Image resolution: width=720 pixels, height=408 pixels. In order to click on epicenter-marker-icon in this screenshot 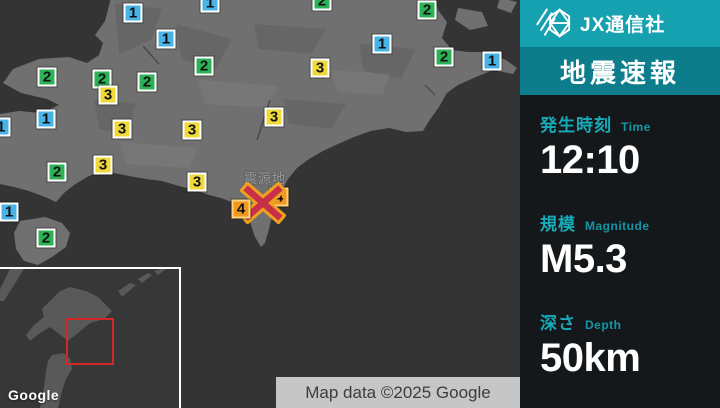, I will do `click(263, 203)`.